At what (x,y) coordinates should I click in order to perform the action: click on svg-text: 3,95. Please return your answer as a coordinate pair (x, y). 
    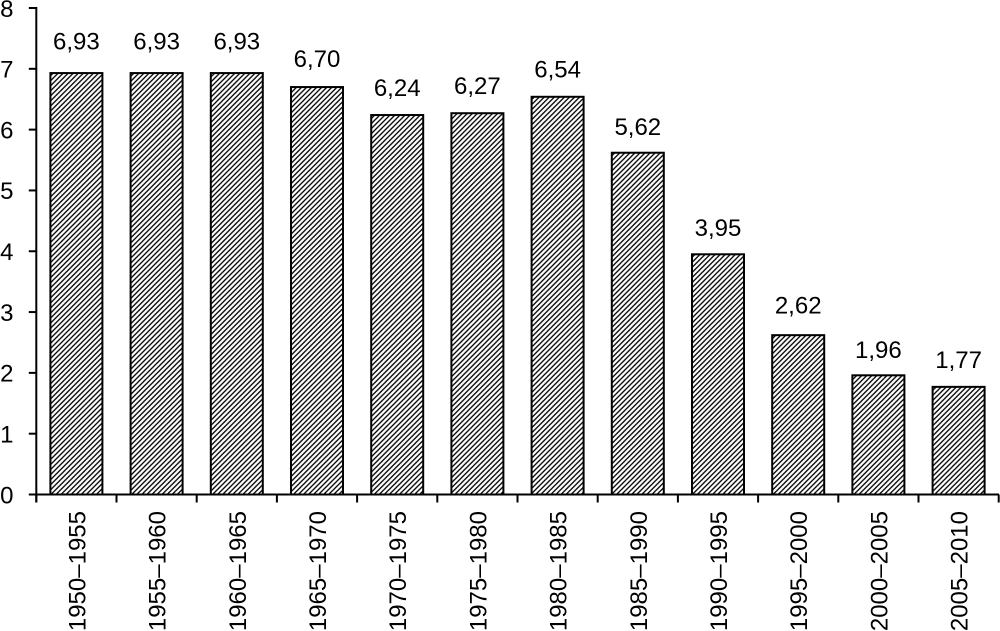
    Looking at the image, I should click on (718, 228).